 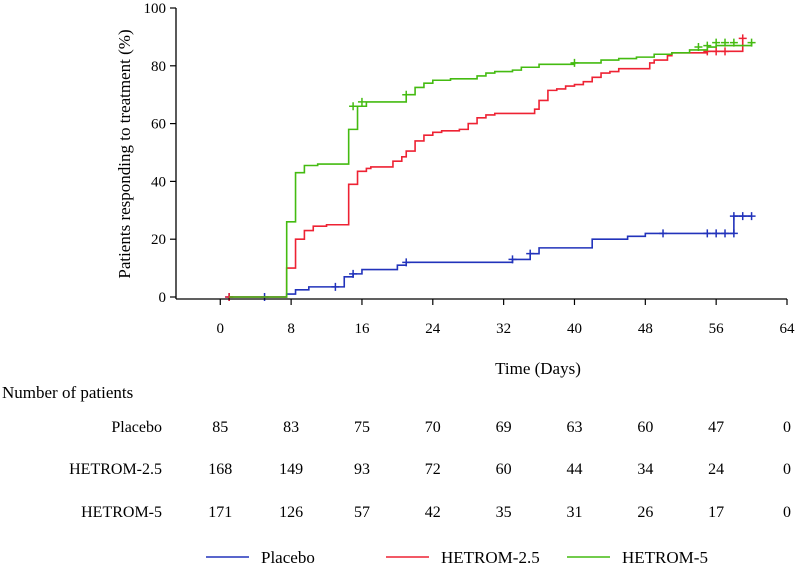 What do you see at coordinates (362, 469) in the screenshot?
I see `risk-cell: 93` at bounding box center [362, 469].